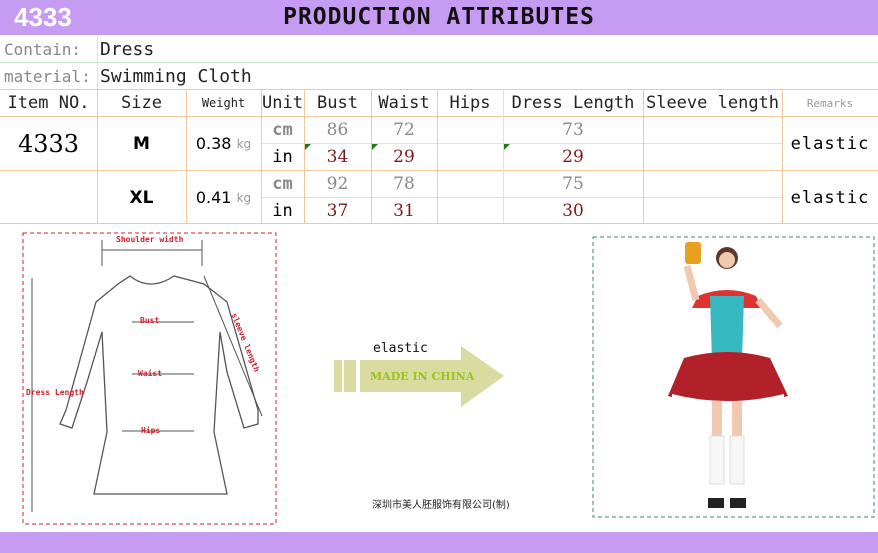 Image resolution: width=878 pixels, height=553 pixels. Describe the element at coordinates (55, 392) in the screenshot. I see `dress-length-label: Dress Length` at that location.